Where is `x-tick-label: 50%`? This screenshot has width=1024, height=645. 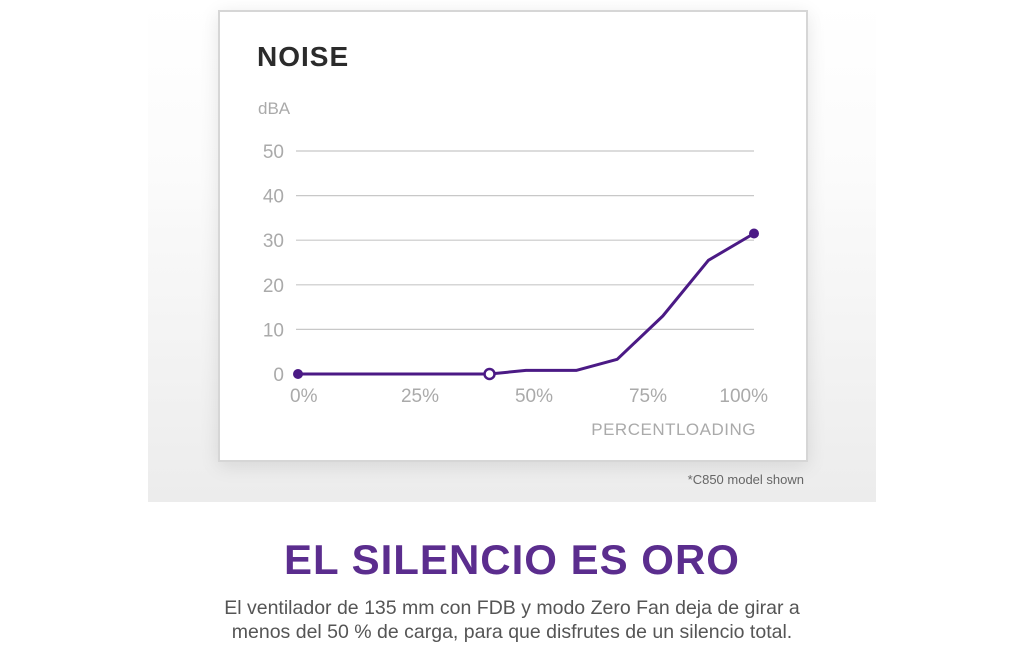 x-tick-label: 50% is located at coordinates (534, 396).